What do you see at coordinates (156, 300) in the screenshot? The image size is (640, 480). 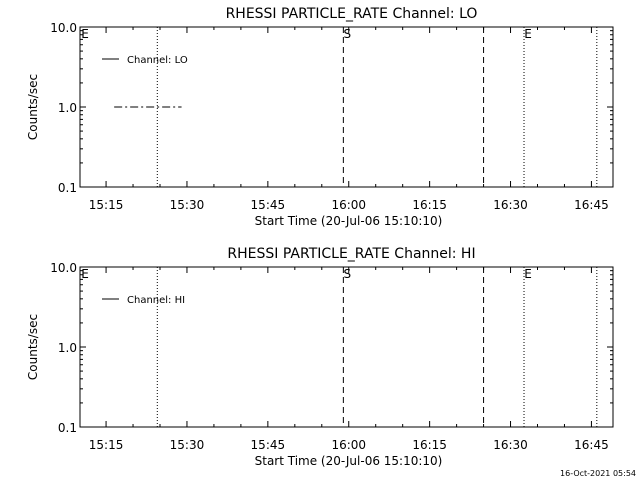 I see `legend-label: Channel: HI` at bounding box center [156, 300].